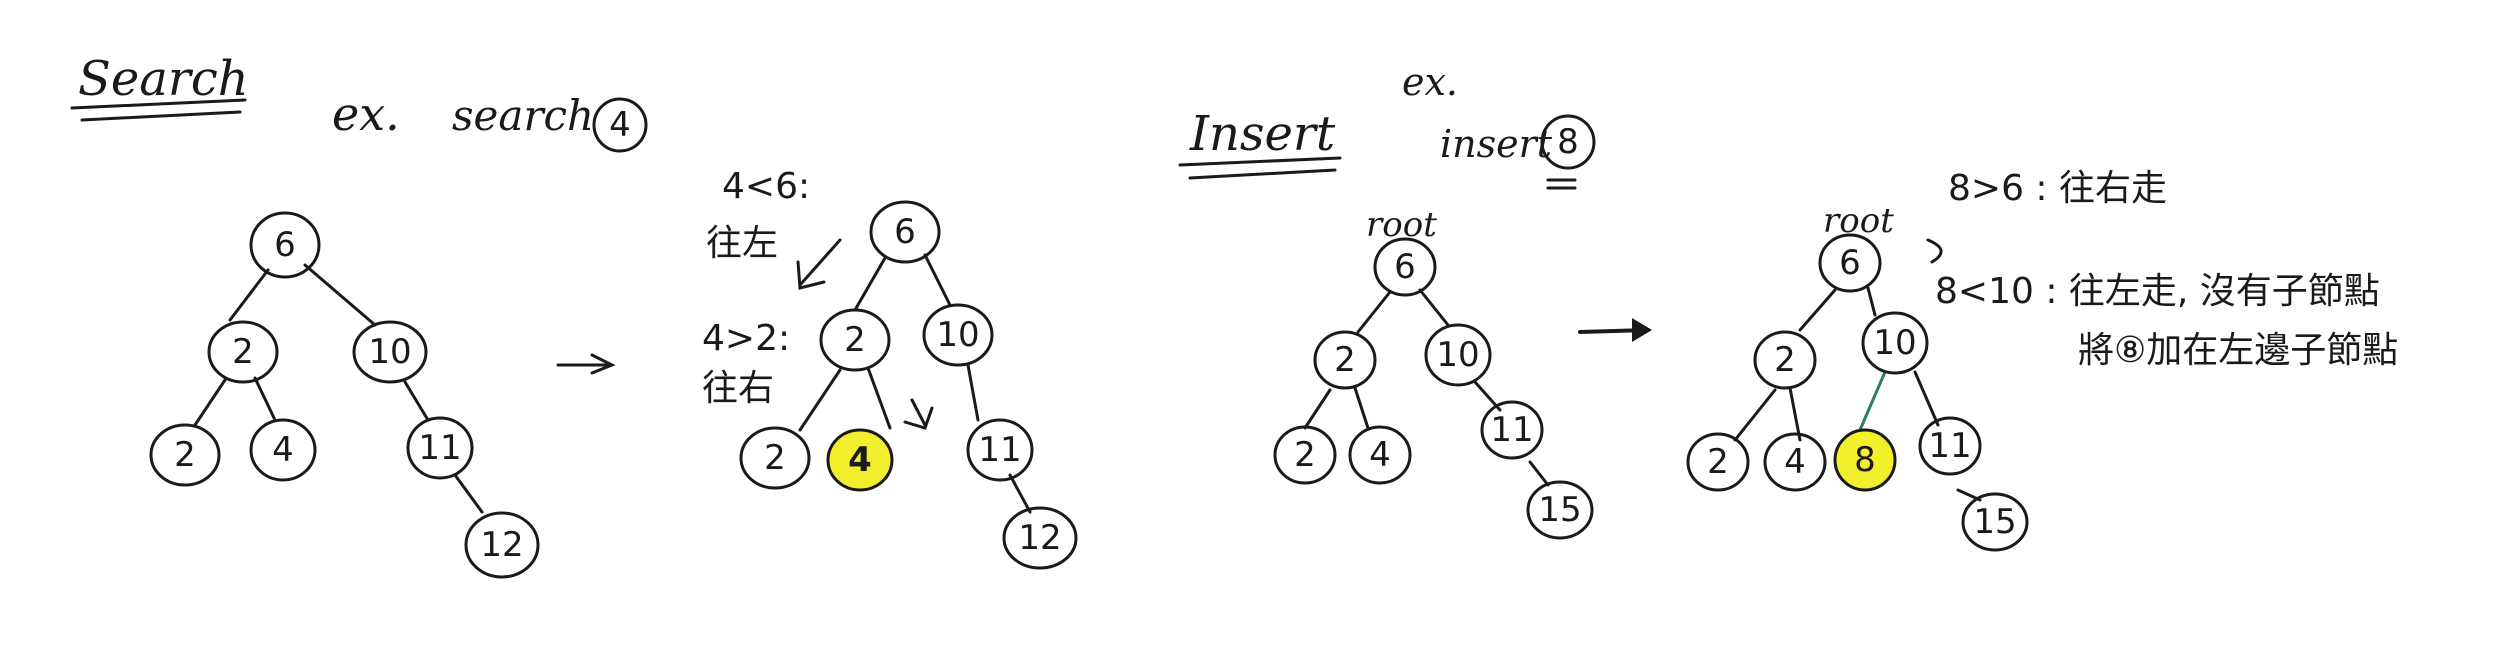  Describe the element at coordinates (1858, 221) in the screenshot. I see `root-label: root` at that location.